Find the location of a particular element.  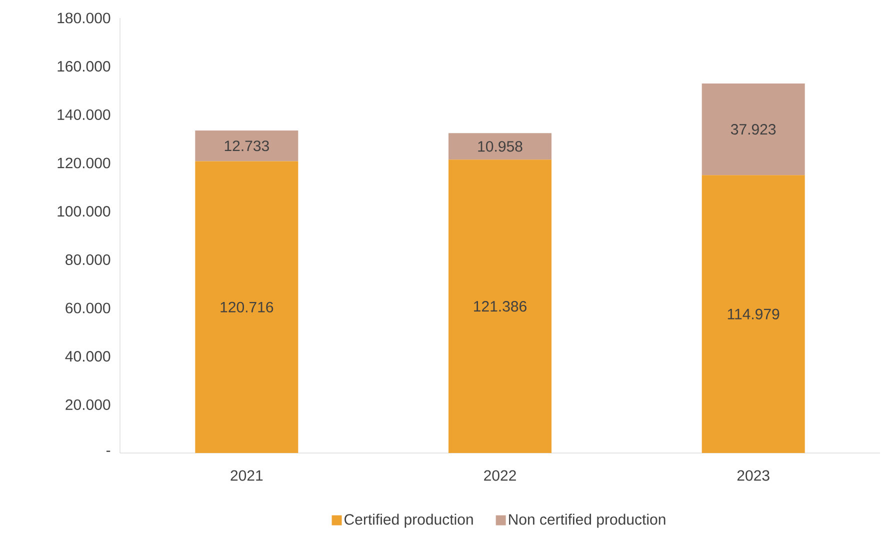

y-tick-label: 20.000 is located at coordinates (88, 404).